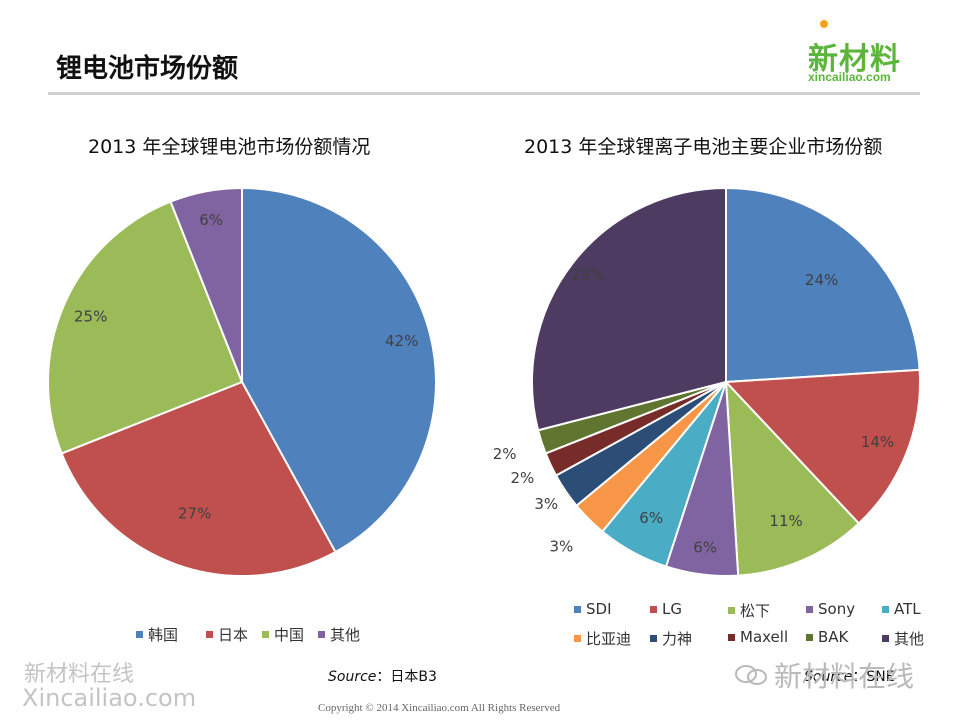  What do you see at coordinates (587, 275) in the screenshot?
I see `right-pie-data-label-9: 29%` at bounding box center [587, 275].